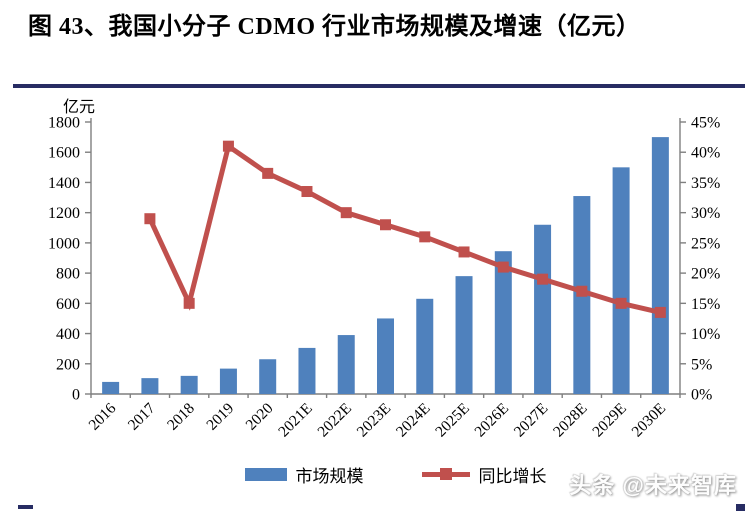 The width and height of the screenshot is (745, 511). I want to click on svg-text: 2018, so click(181, 417).